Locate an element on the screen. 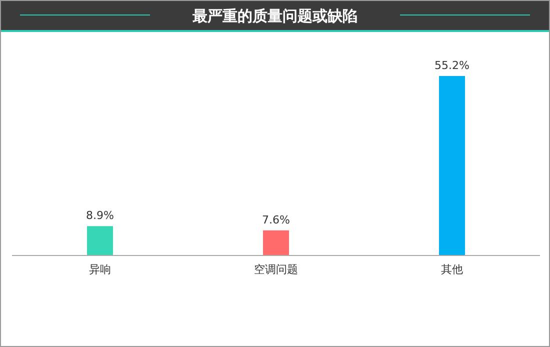  value-label: 55.2% is located at coordinates (452, 65).